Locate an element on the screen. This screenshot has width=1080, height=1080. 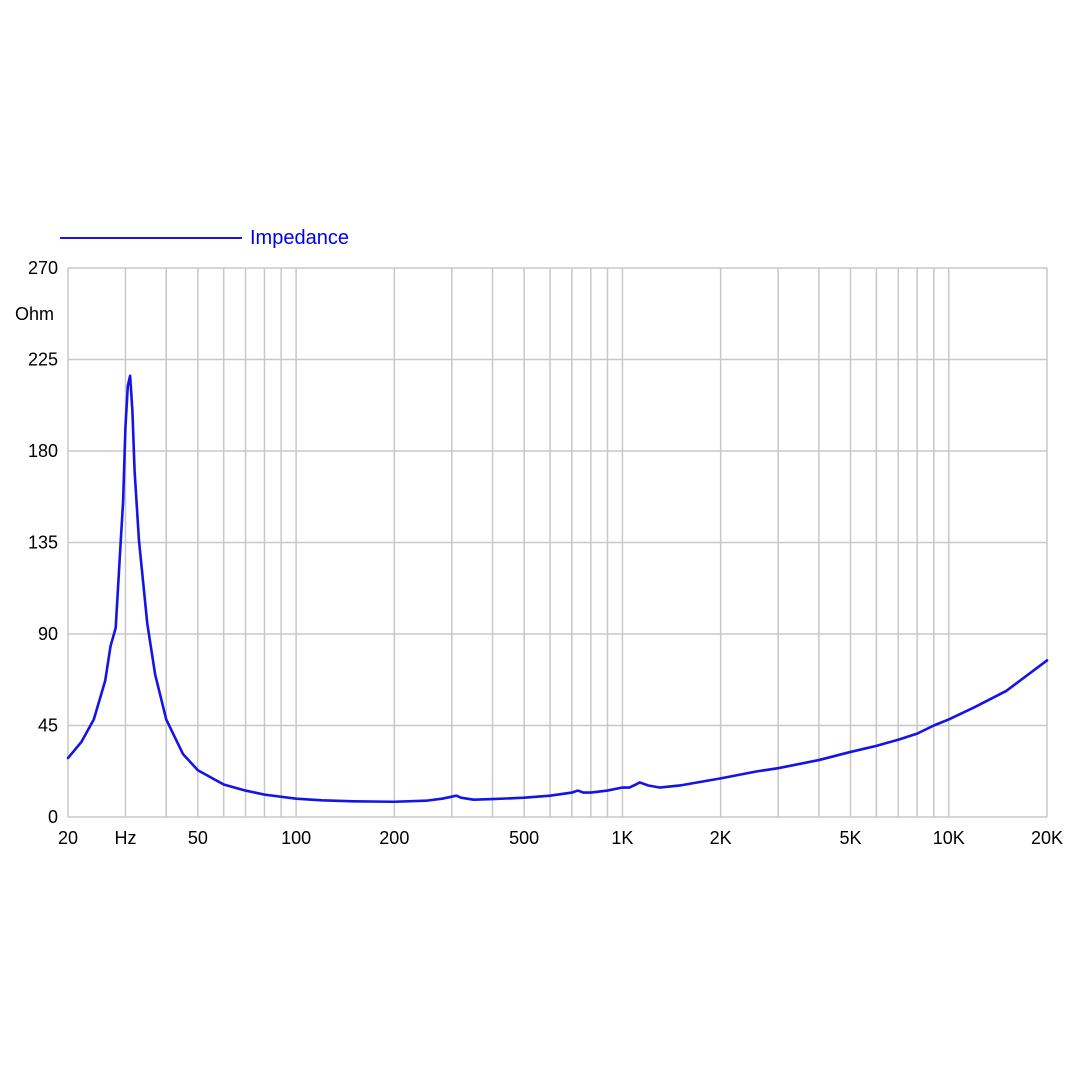
y-tick-label: 270 is located at coordinates (43, 268).